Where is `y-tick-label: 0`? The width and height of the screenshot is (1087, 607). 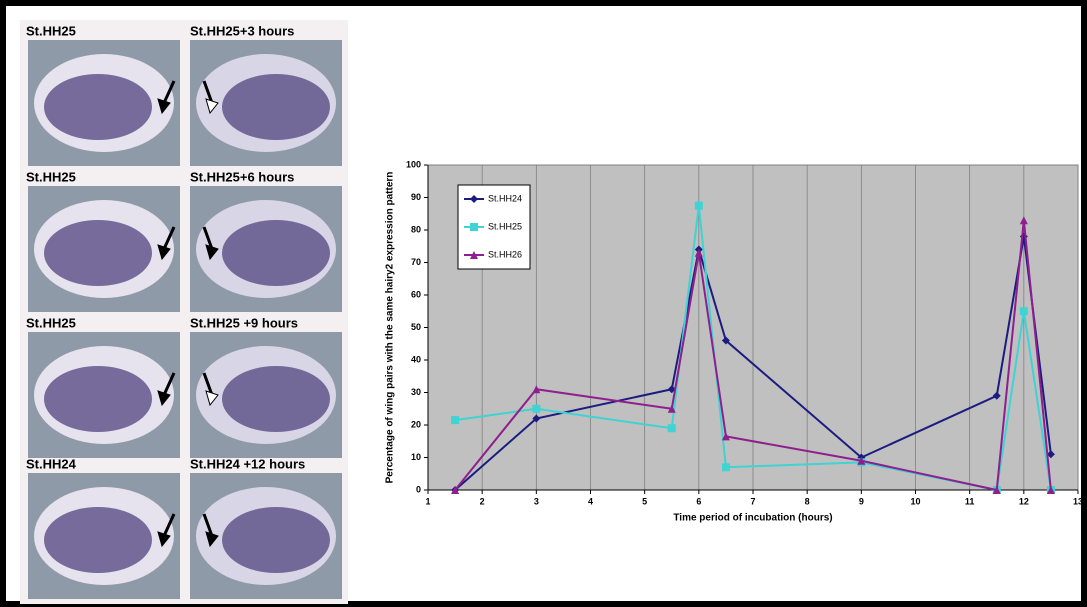
y-tick-label: 0 is located at coordinates (418, 489).